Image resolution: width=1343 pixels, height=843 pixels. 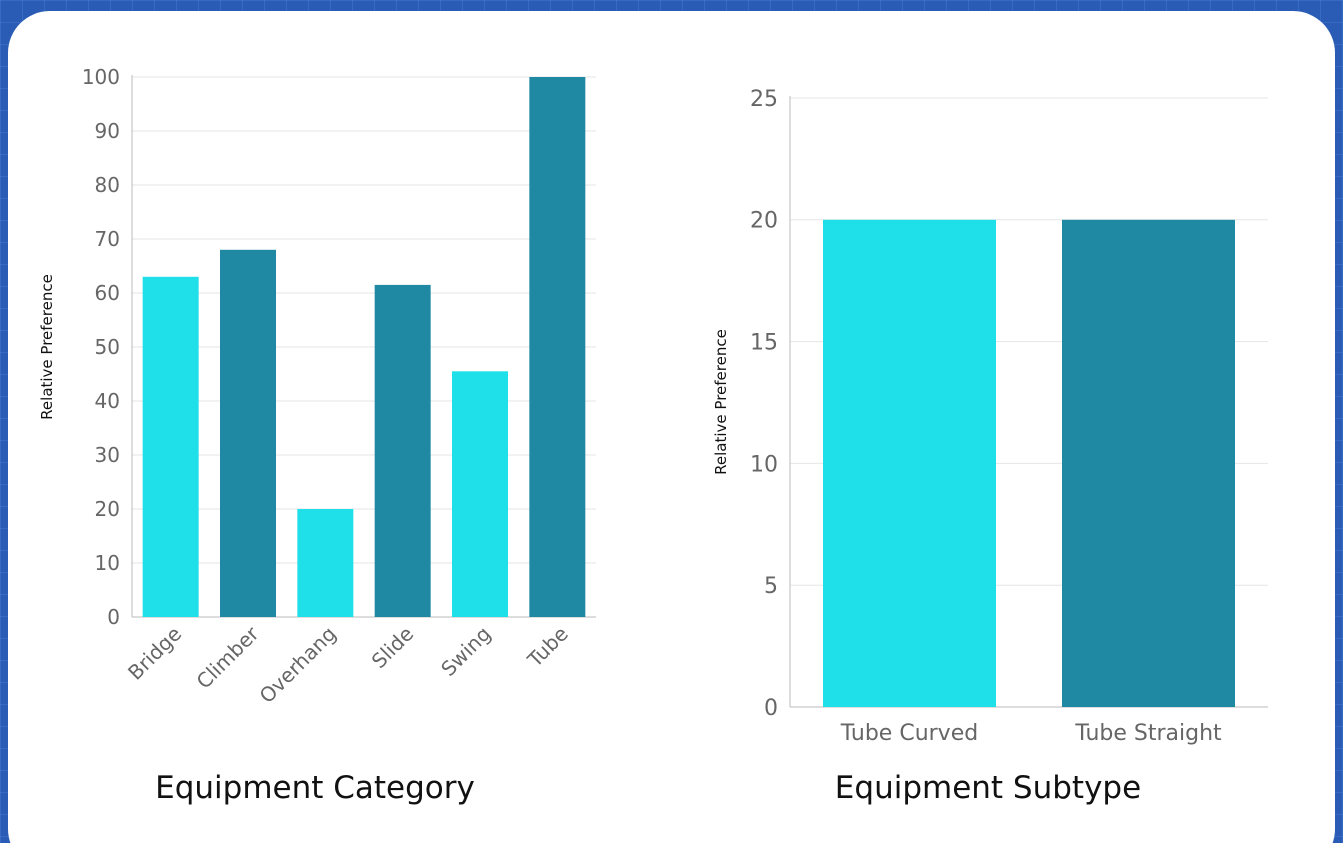 I want to click on subtype-ytick-label: 5, so click(x=771, y=586).